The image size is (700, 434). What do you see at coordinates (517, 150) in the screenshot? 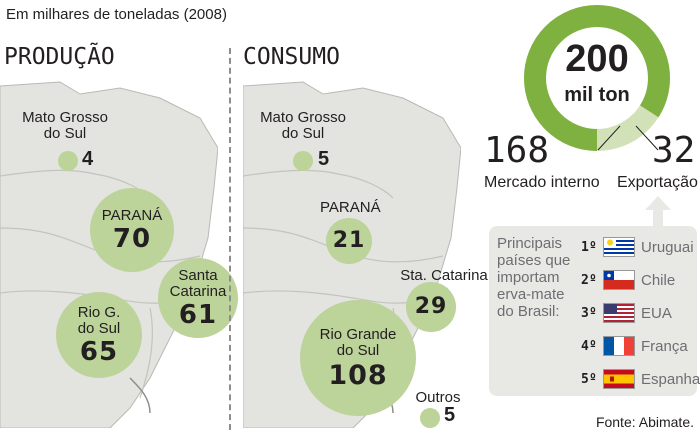
I see `mercado-interno-value: 168` at bounding box center [517, 150].